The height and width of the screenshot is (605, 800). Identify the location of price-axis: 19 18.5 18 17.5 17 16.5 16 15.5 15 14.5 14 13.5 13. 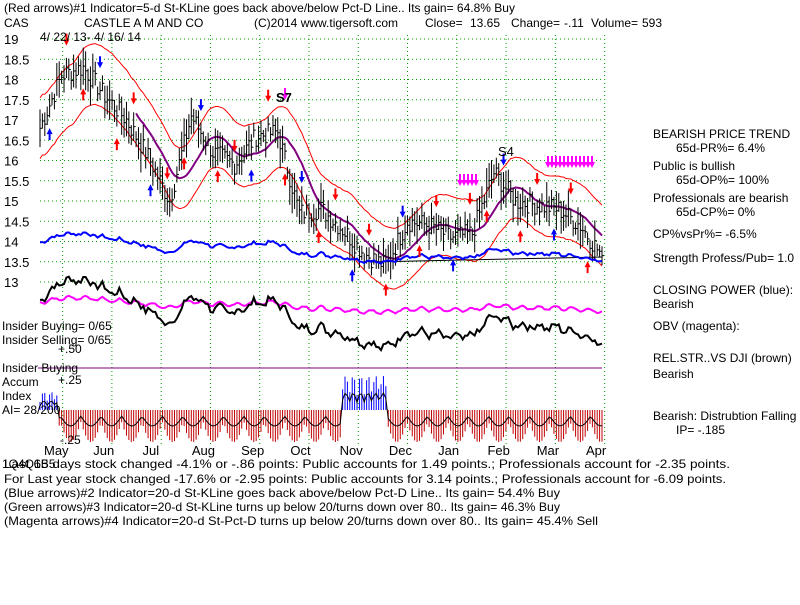
(16, 161).